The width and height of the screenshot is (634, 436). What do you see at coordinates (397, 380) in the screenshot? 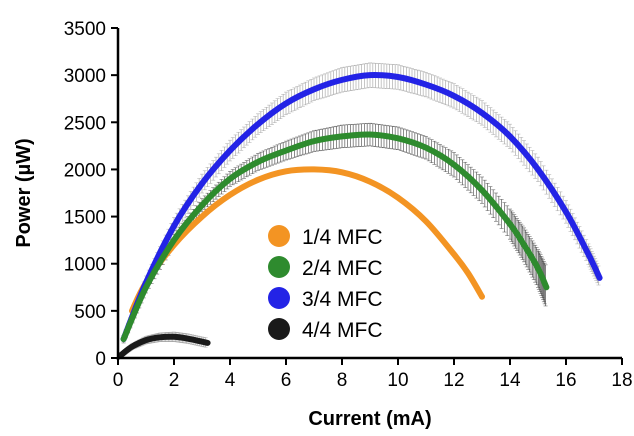
I see `x-tick-label: 10` at bounding box center [397, 380].